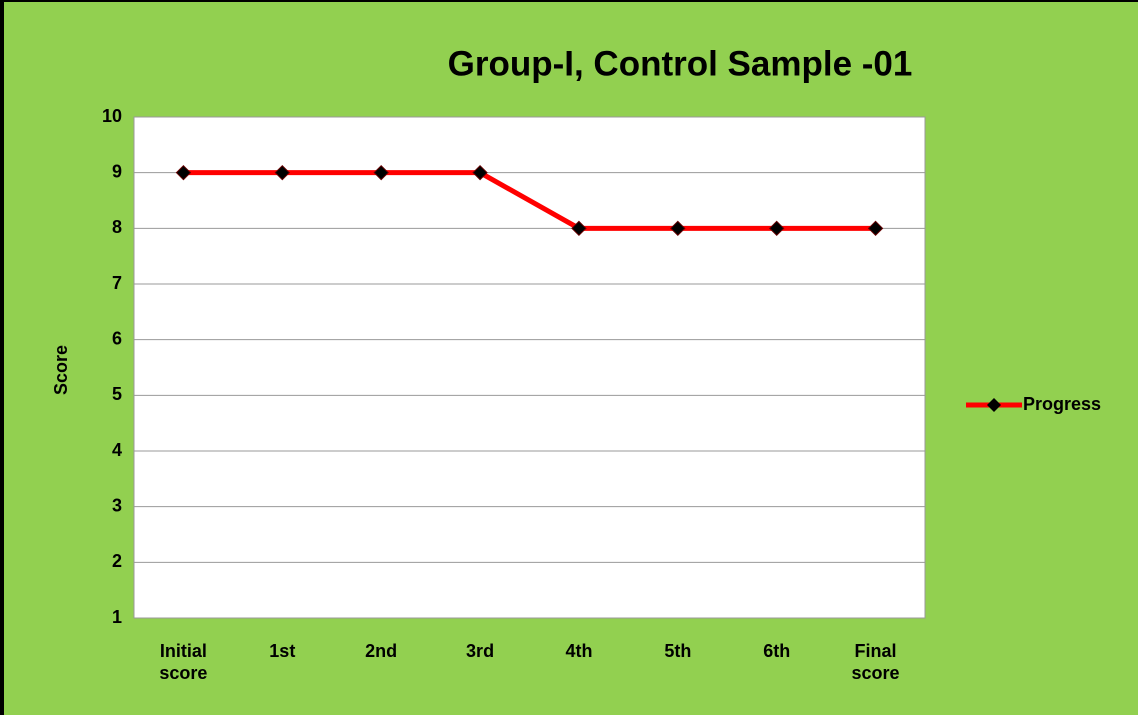 This screenshot has width=1138, height=715. What do you see at coordinates (1062, 404) in the screenshot?
I see `legend-label: Progress` at bounding box center [1062, 404].